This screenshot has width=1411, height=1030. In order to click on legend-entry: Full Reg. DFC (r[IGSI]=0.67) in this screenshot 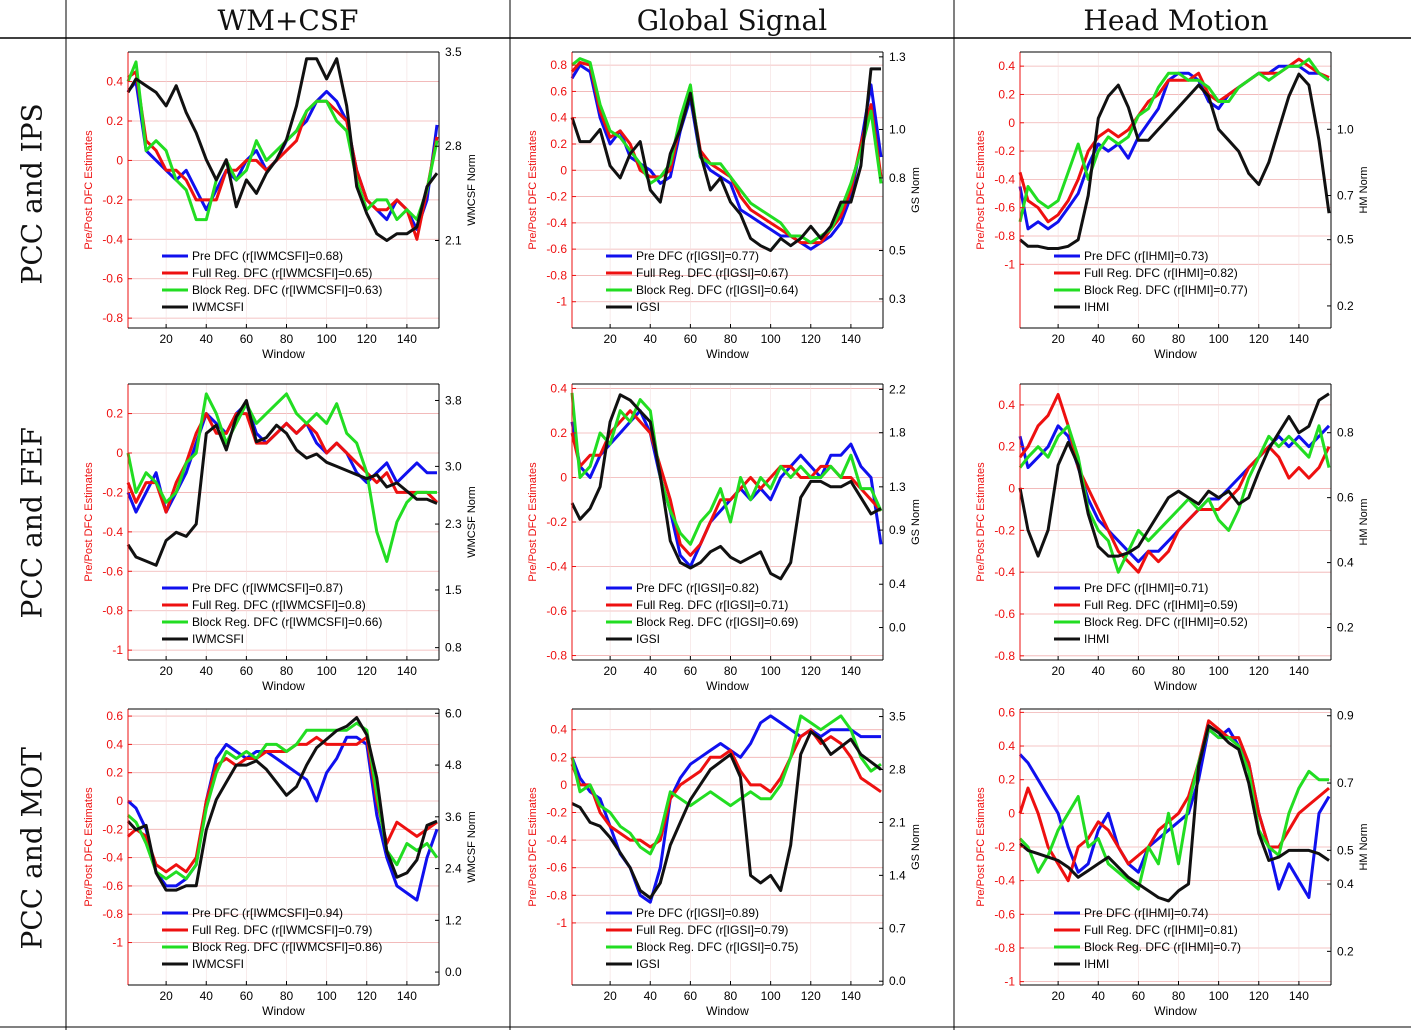, I will do `click(712, 273)`.